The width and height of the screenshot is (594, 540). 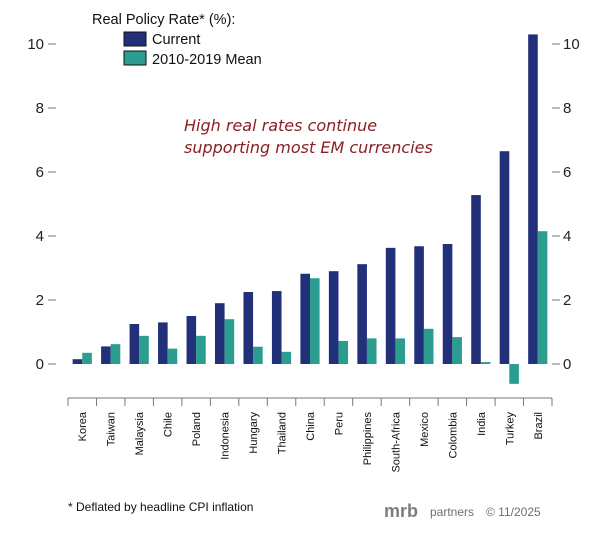 I want to click on bar-current-thailand, so click(x=276, y=327).